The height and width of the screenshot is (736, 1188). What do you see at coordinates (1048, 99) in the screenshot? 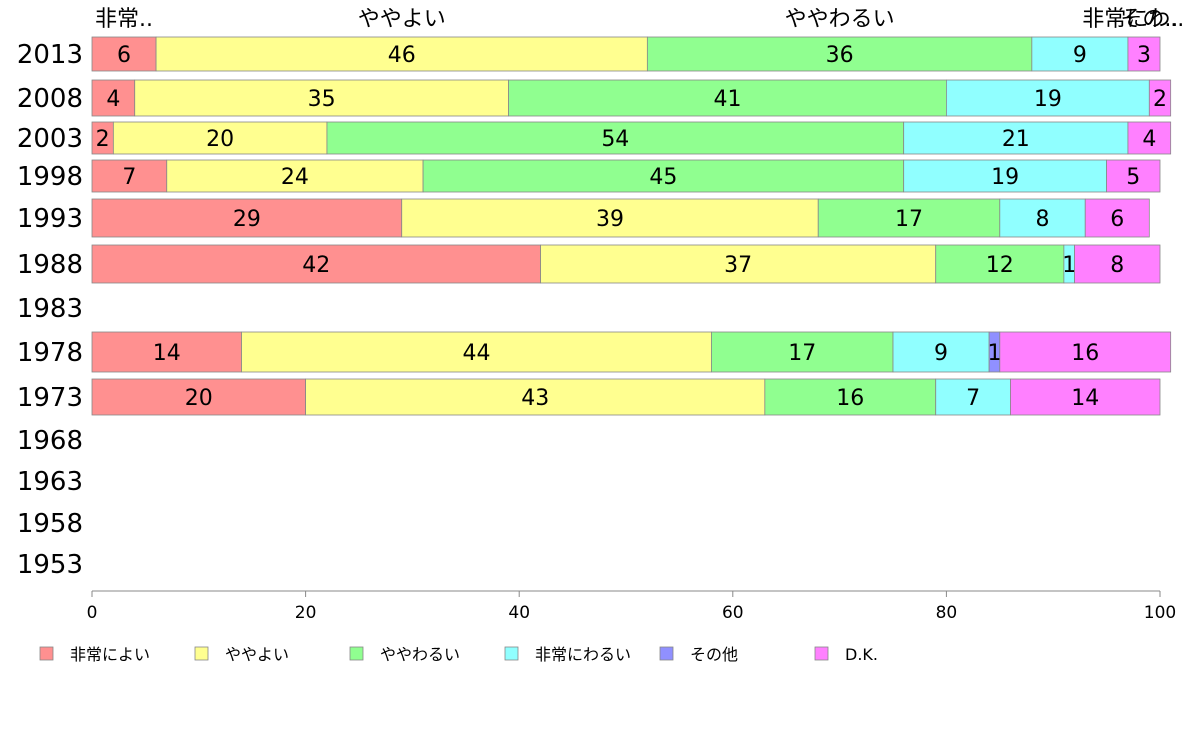
I see `data-label-2008-series-3: 19` at bounding box center [1048, 99].